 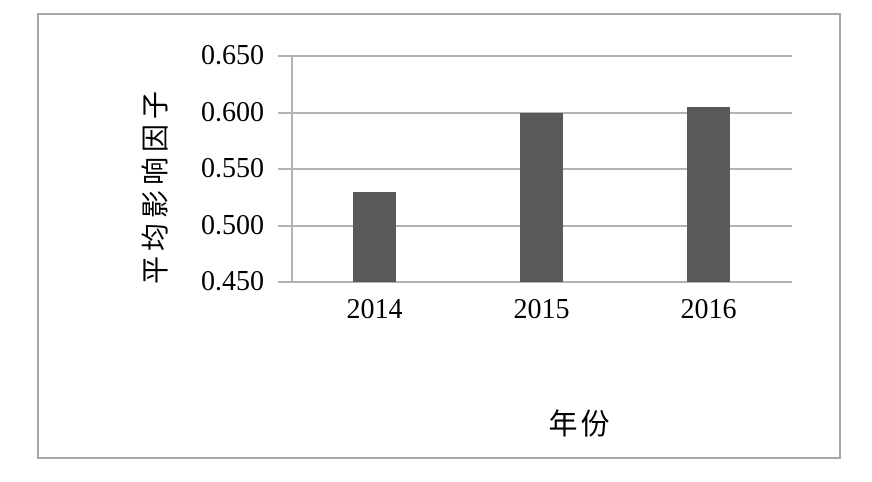 What do you see at coordinates (580, 425) in the screenshot?
I see `x-axis-title: 年份` at bounding box center [580, 425].